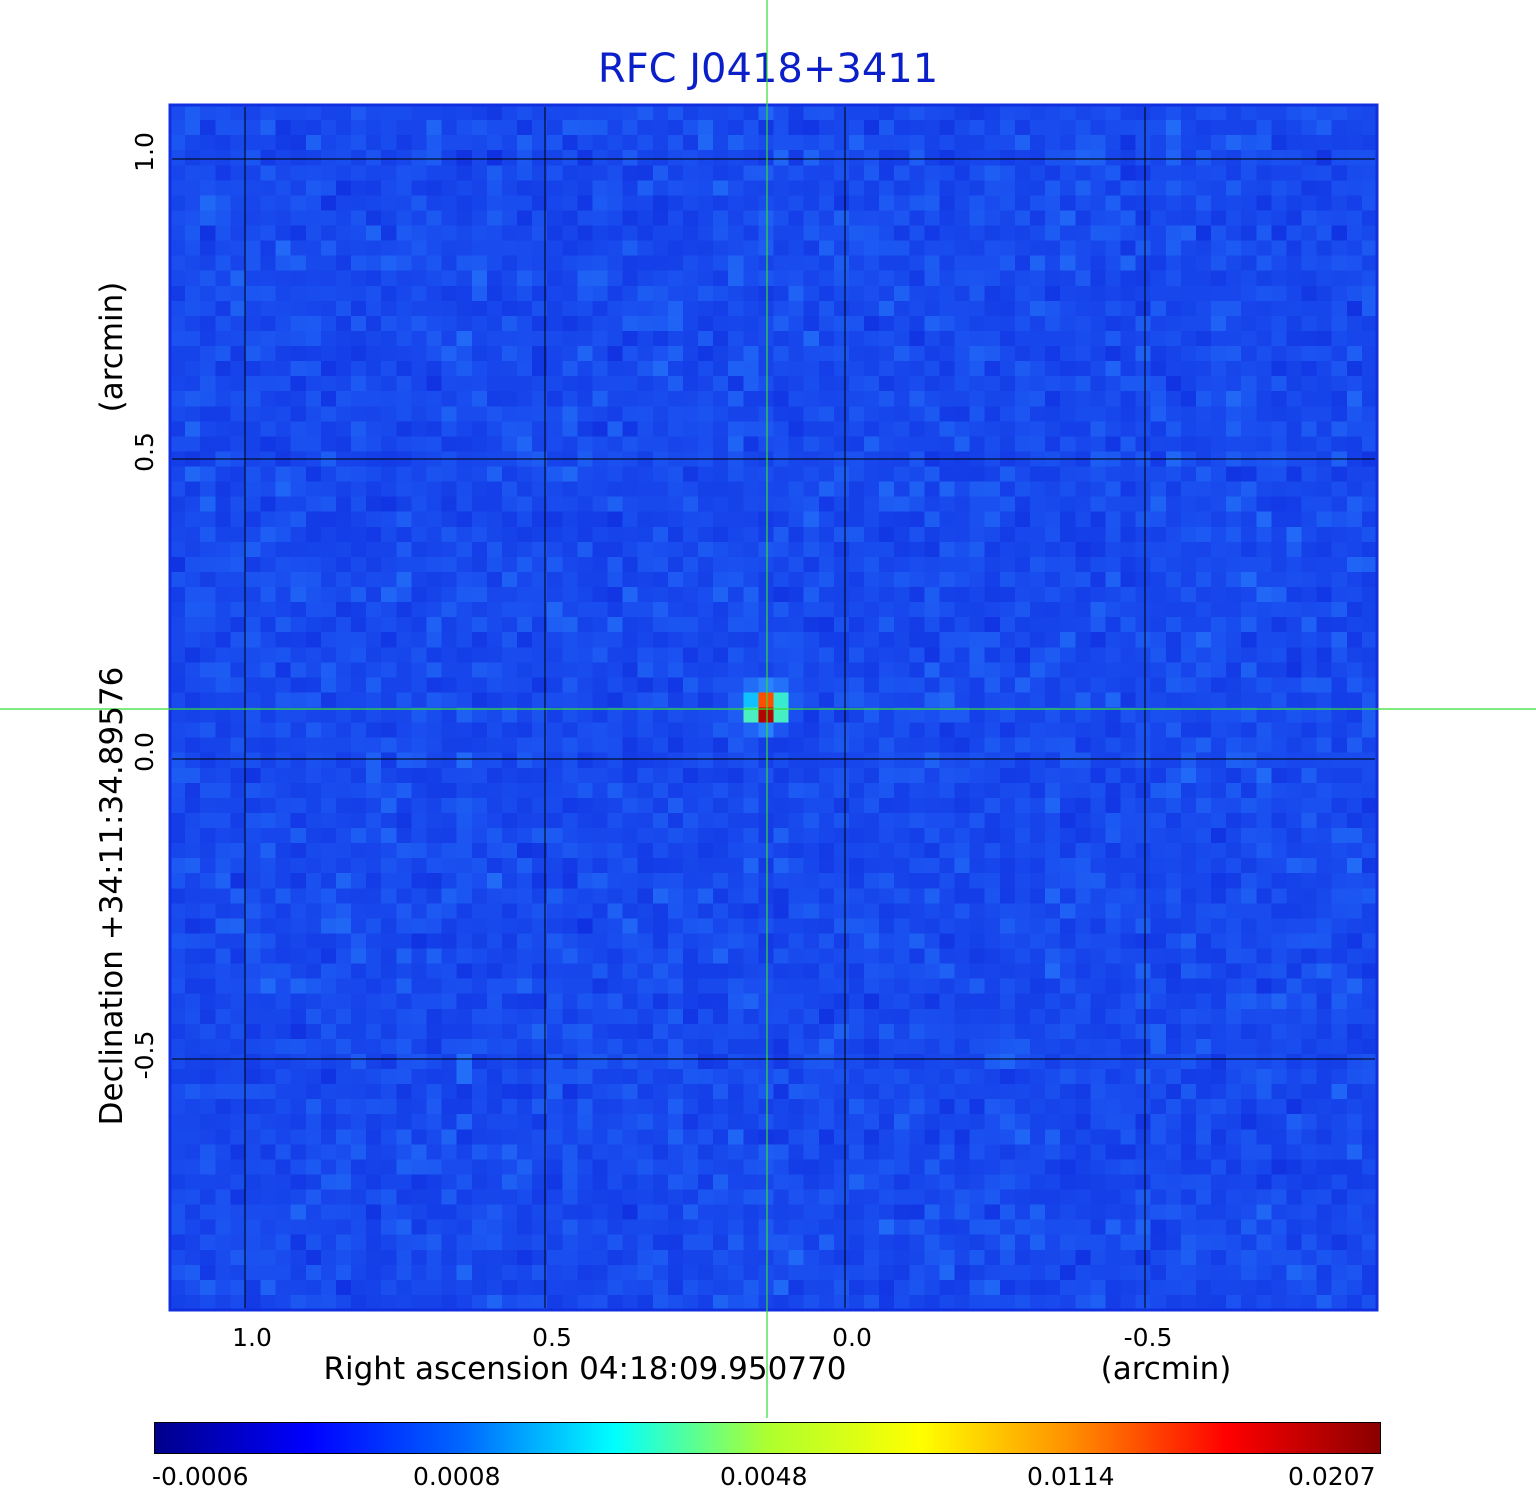 This screenshot has height=1511, width=1536. I want to click on y-tick-label: 0.5, so click(144, 452).